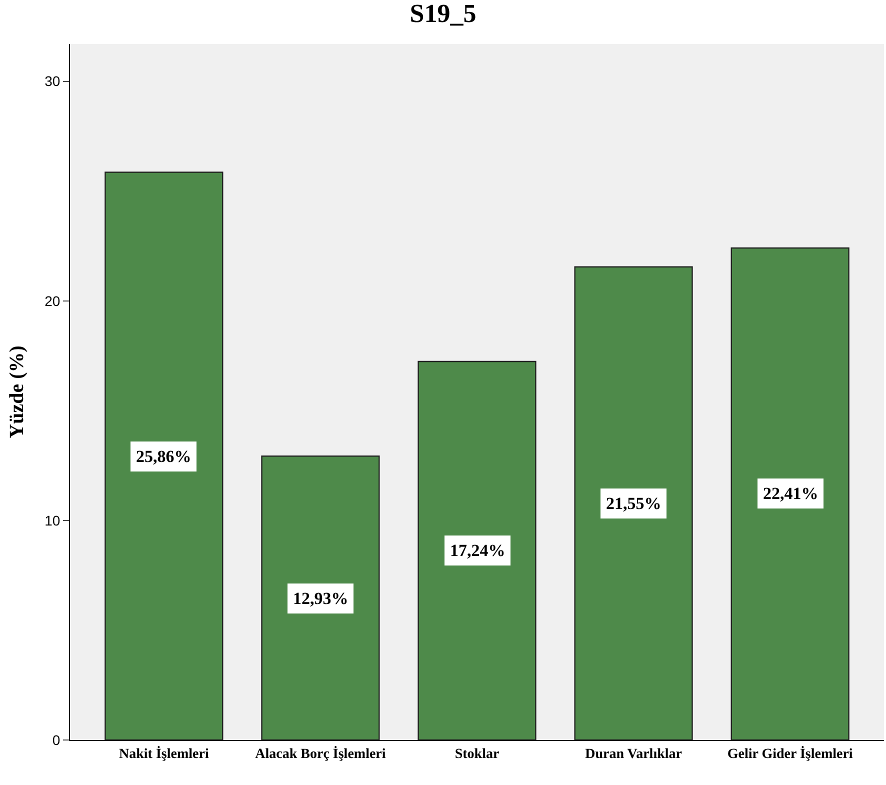 The image size is (886, 785). I want to click on x-tick-label: Stoklar, so click(477, 754).